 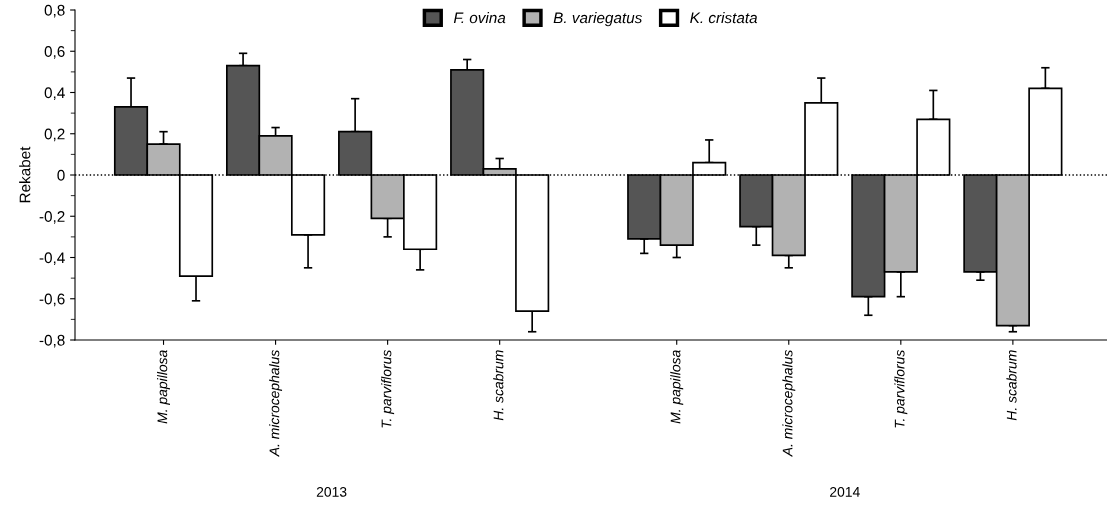 What do you see at coordinates (52, 341) in the screenshot?
I see `y-tick-label: -0,8` at bounding box center [52, 341].